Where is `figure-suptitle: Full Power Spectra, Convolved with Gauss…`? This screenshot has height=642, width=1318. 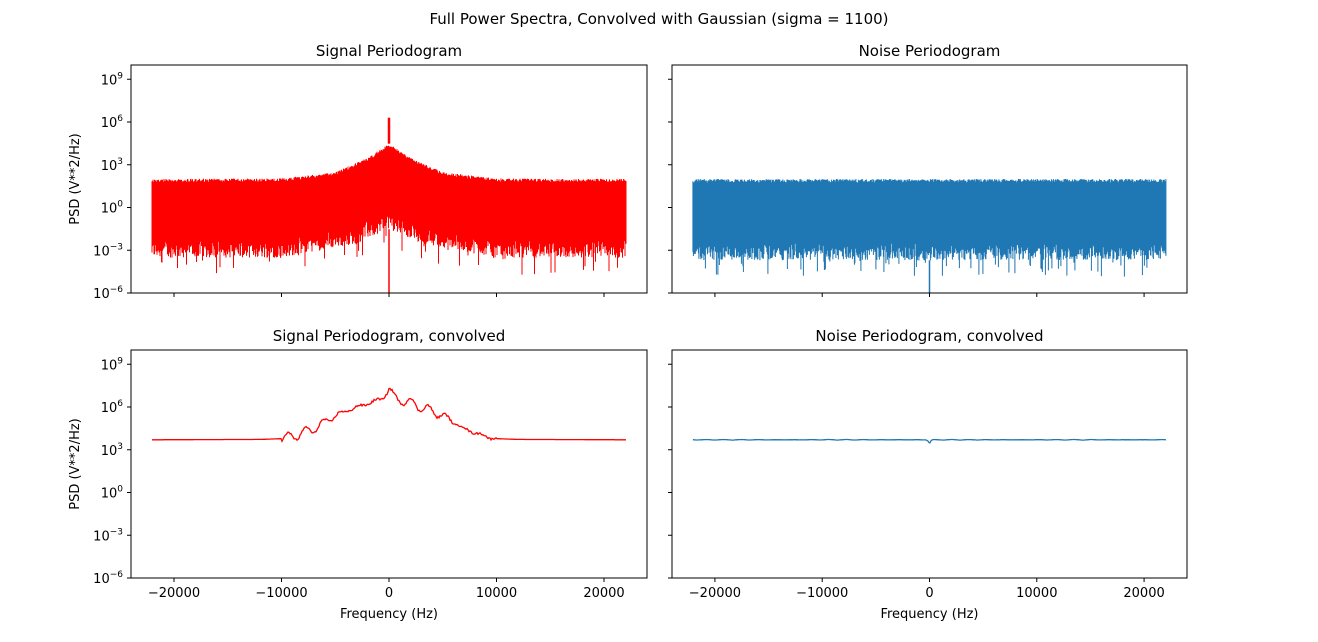
figure-suptitle: Full Power Spectra, Convolved with Gauss… is located at coordinates (659, 19).